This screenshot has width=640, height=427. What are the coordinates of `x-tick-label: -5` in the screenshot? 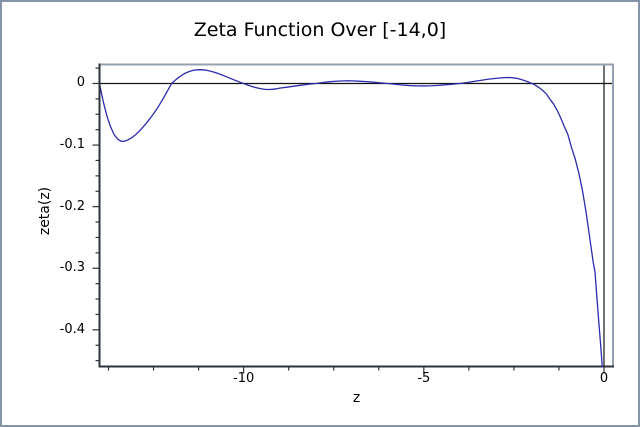 It's located at (424, 378).